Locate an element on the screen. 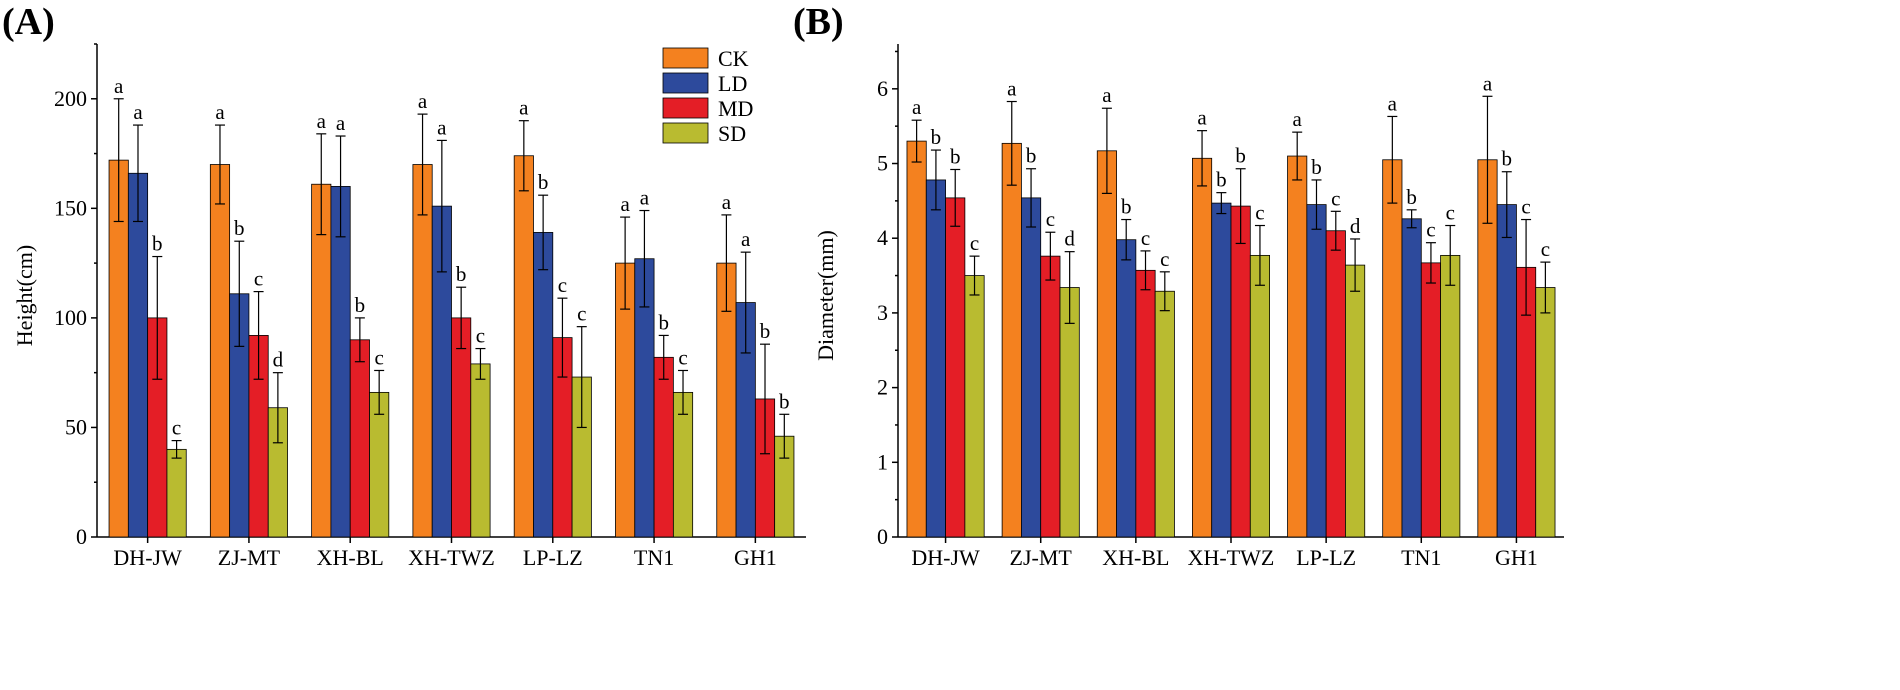 Image resolution: width=1900 pixels, height=690 pixels. y-tick-label: 6 is located at coordinates (882, 88).